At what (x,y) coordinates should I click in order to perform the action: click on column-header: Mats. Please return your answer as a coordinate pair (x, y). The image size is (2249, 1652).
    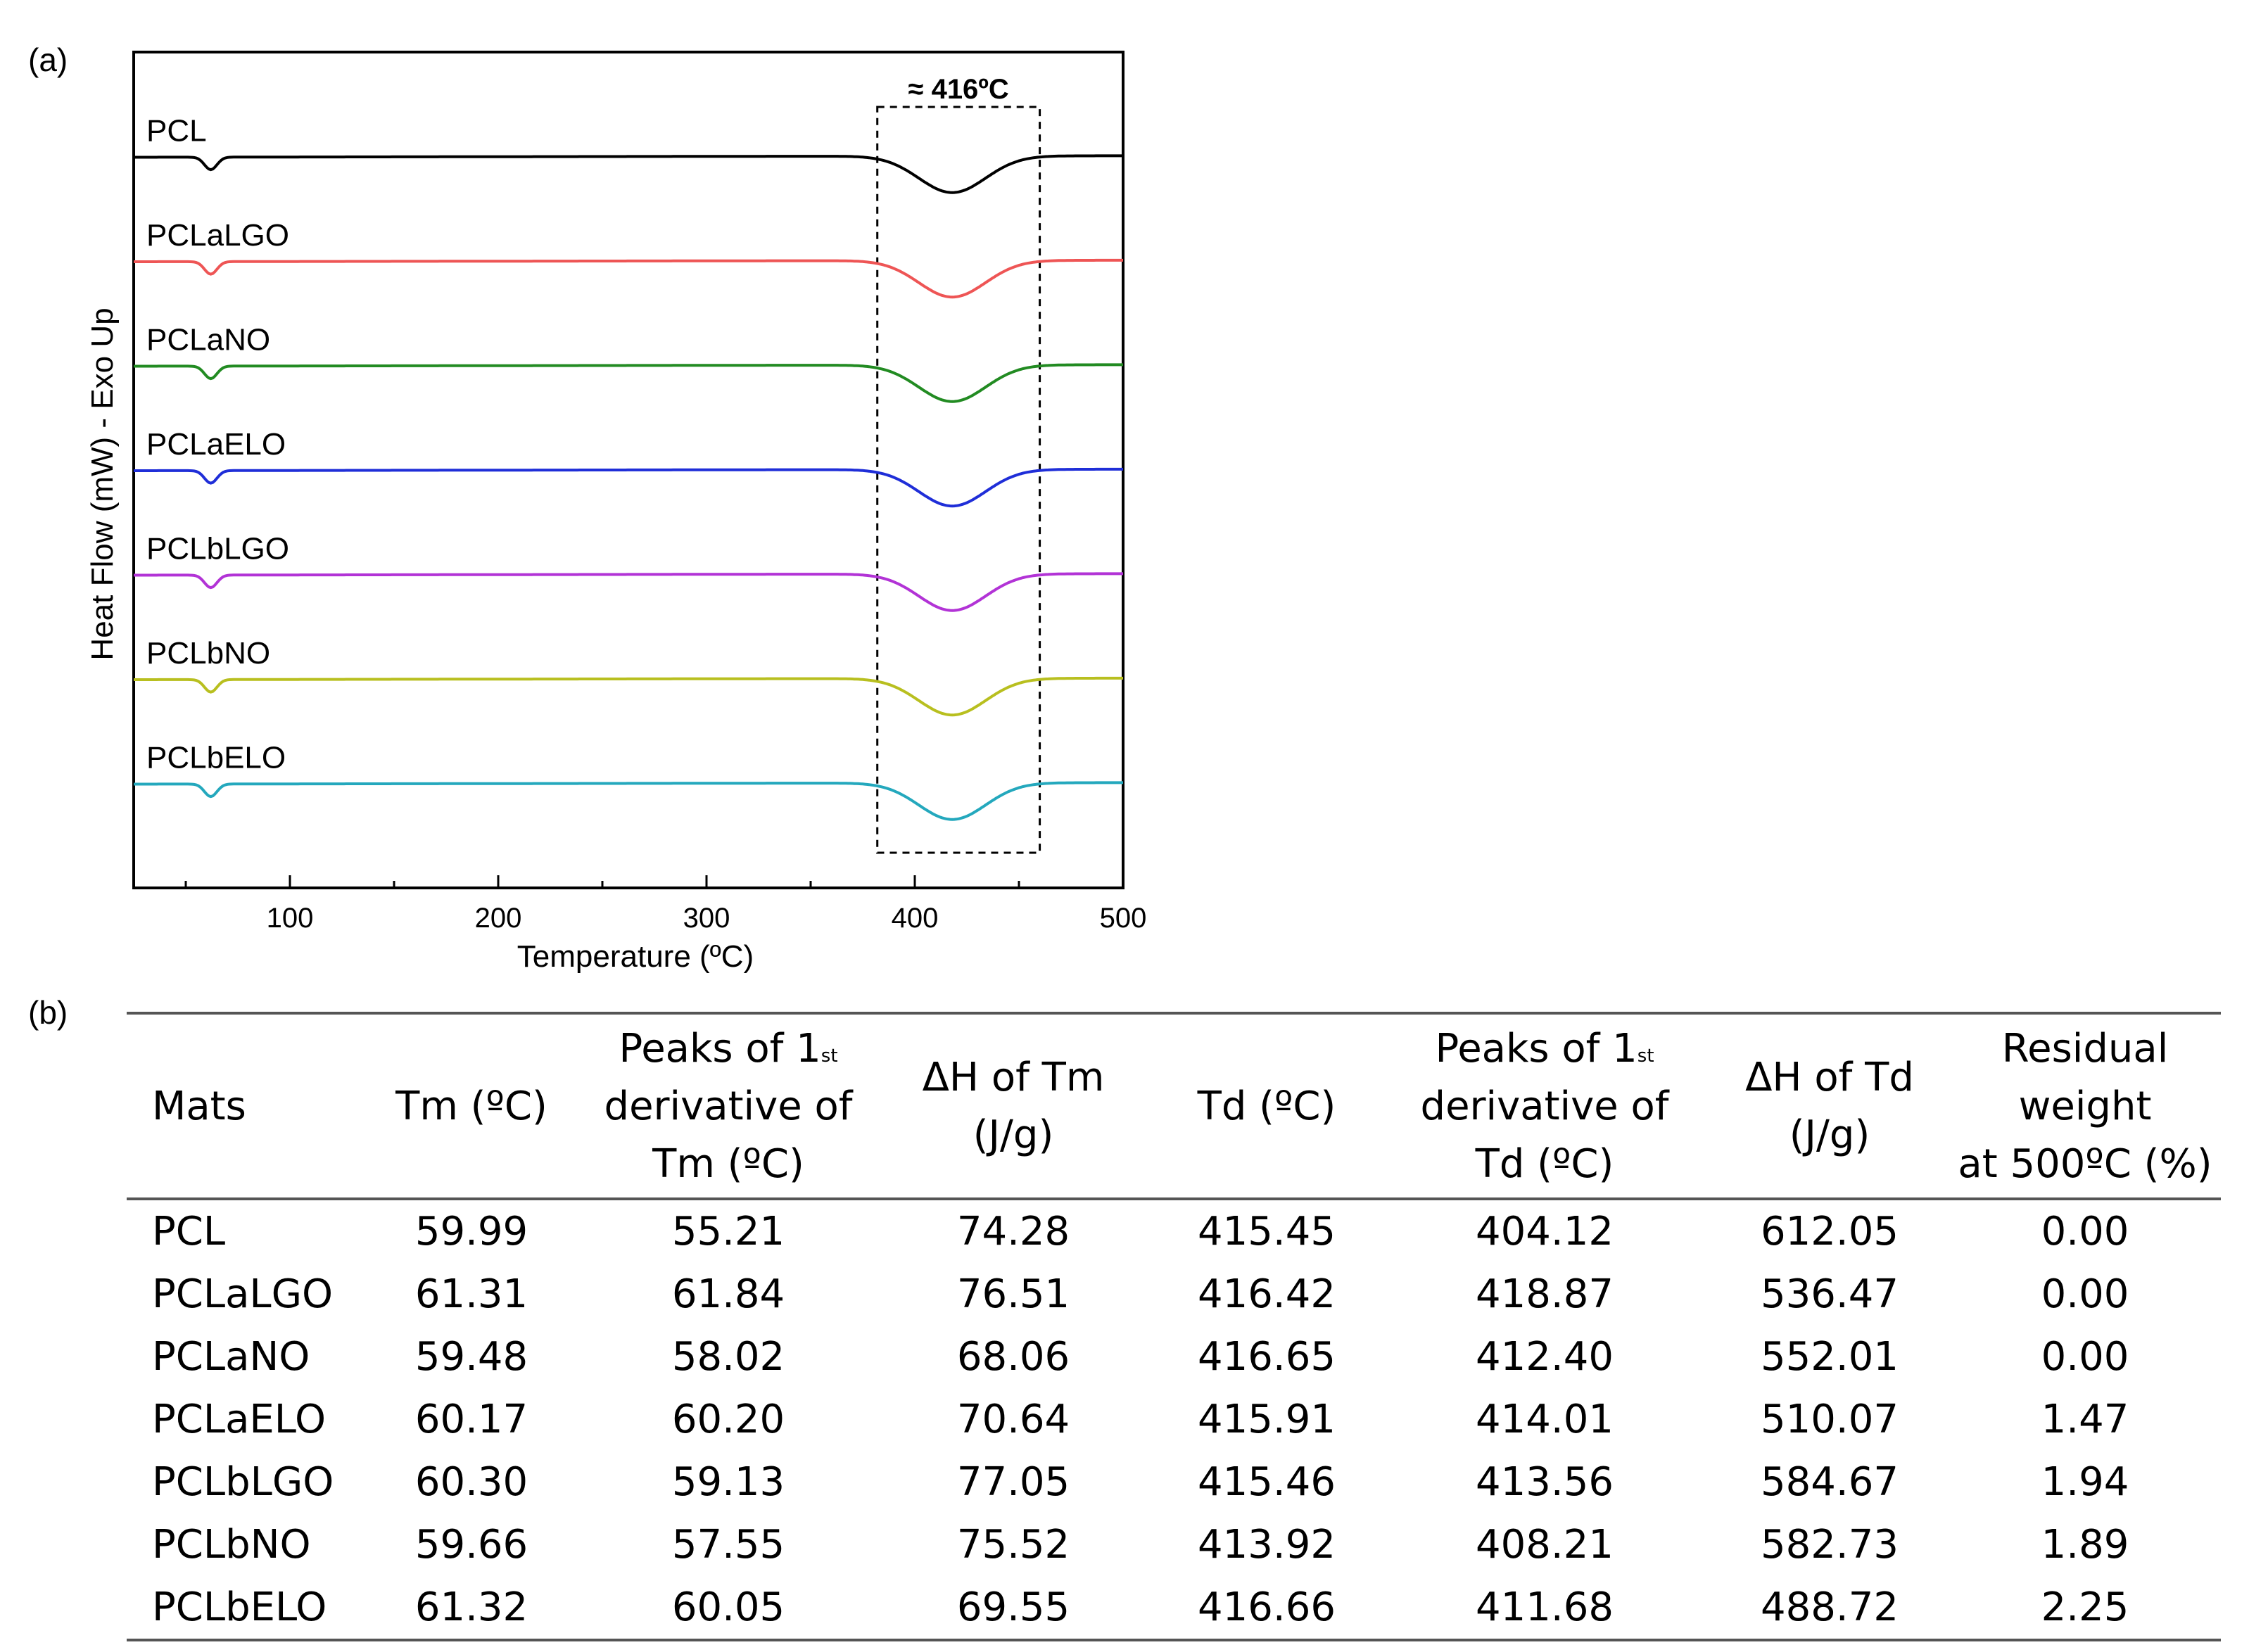
    Looking at the image, I should click on (243, 1106).